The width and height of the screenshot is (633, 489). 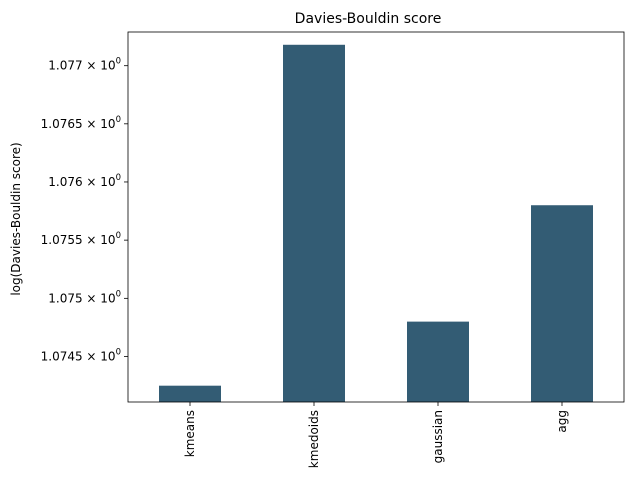 What do you see at coordinates (84, 297) in the screenshot?
I see `y-tick-label: 1.075 × 100` at bounding box center [84, 297].